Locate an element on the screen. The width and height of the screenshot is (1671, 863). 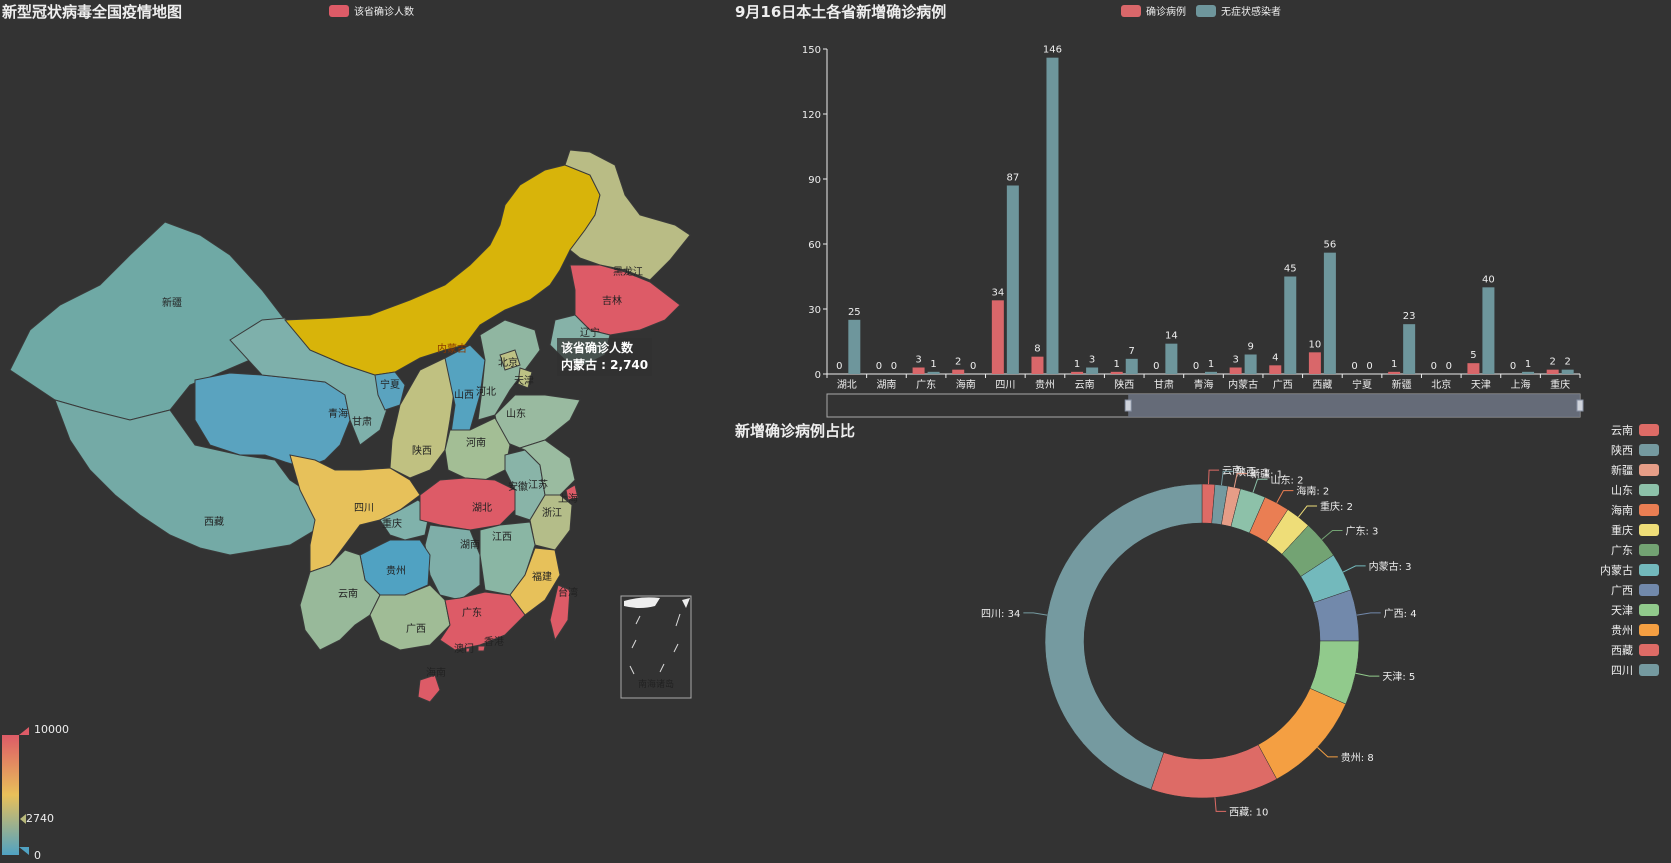
province-hongkong is located at coordinates (481, 648).